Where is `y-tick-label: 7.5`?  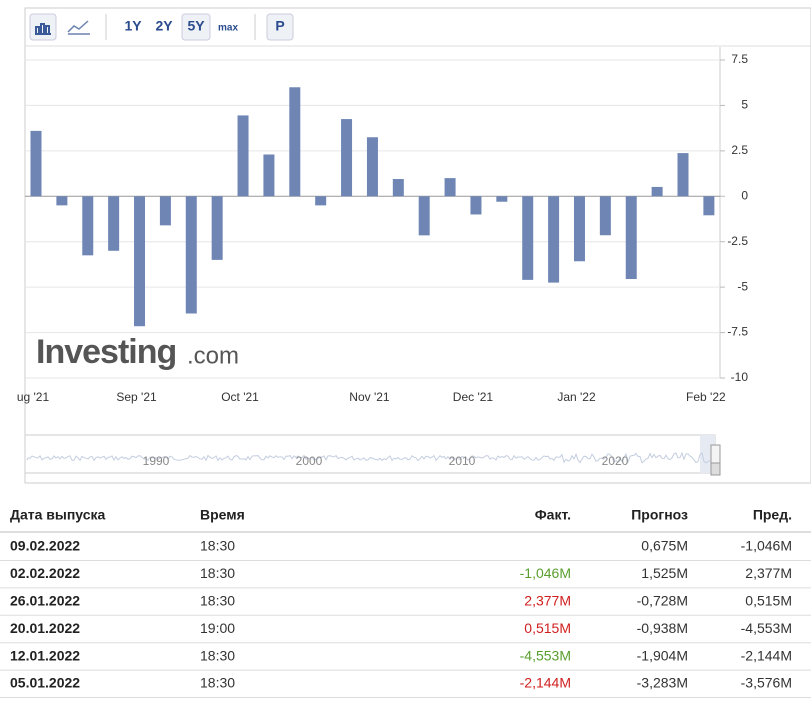 y-tick-label: 7.5 is located at coordinates (739, 59).